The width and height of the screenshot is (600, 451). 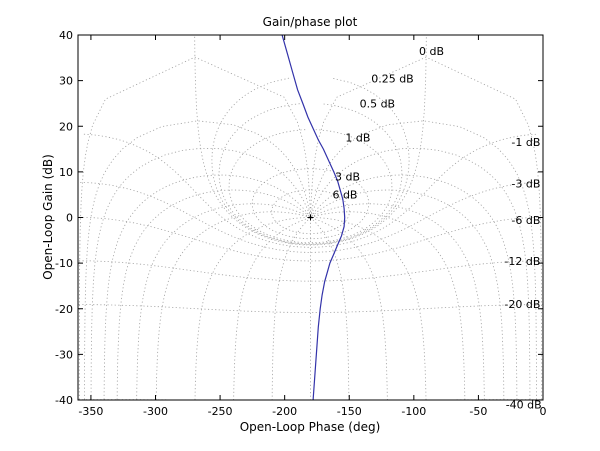 I want to click on y-tick-label: 30, so click(x=66, y=81).